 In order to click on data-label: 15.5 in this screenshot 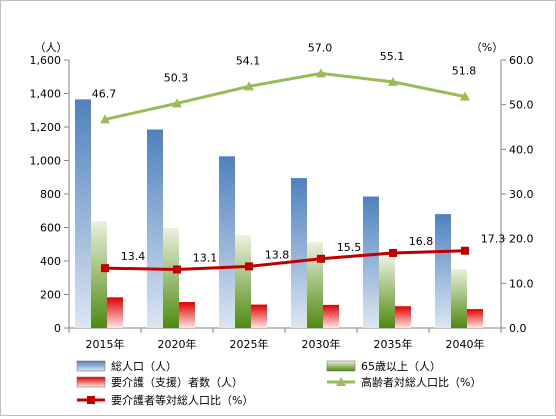, I will do `click(349, 247)`.